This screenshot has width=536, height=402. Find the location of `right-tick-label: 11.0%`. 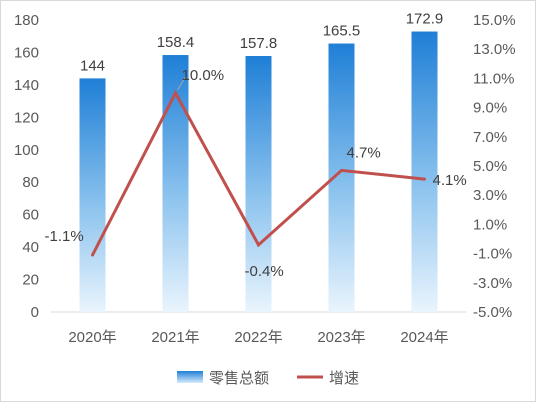

right-tick-label: 11.0% is located at coordinates (493, 78).